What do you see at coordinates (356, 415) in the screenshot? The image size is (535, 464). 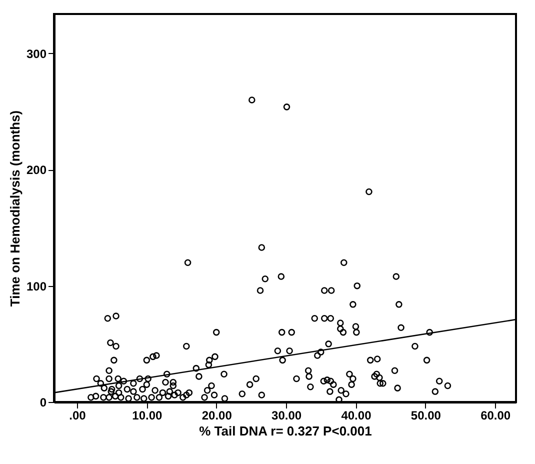 I see `x-tick-label: 40.00` at bounding box center [356, 415].